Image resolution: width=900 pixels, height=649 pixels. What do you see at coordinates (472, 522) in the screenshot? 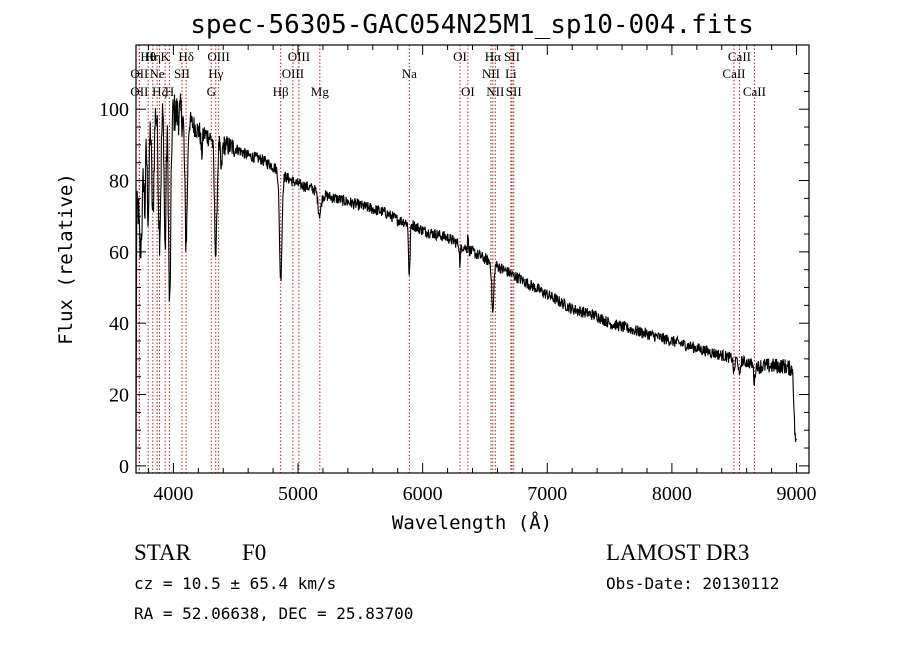
I see `x-axis-label: Wavelength (Å)` at bounding box center [472, 522].